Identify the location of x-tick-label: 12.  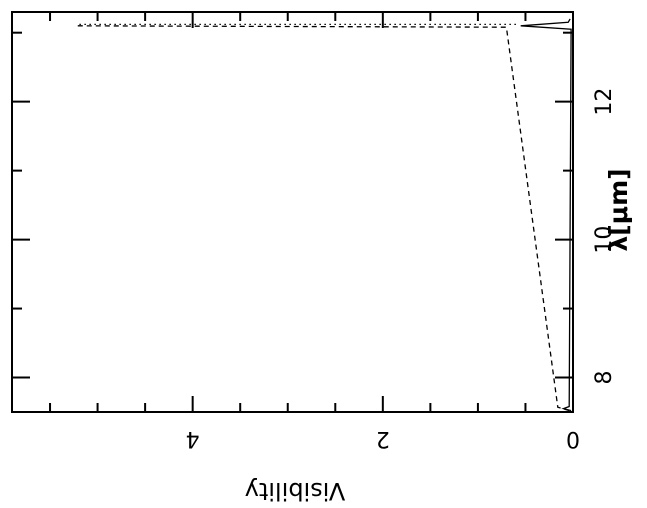
(604, 102).